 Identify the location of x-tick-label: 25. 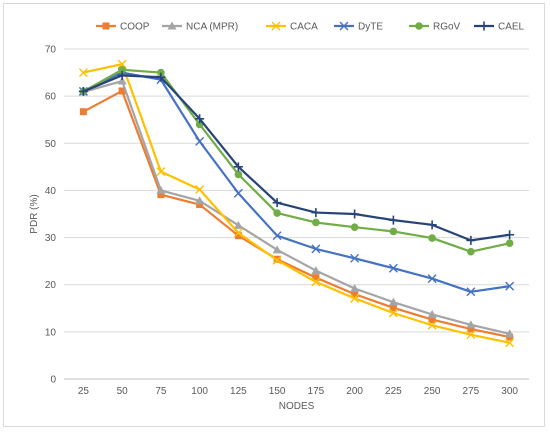
(84, 391).